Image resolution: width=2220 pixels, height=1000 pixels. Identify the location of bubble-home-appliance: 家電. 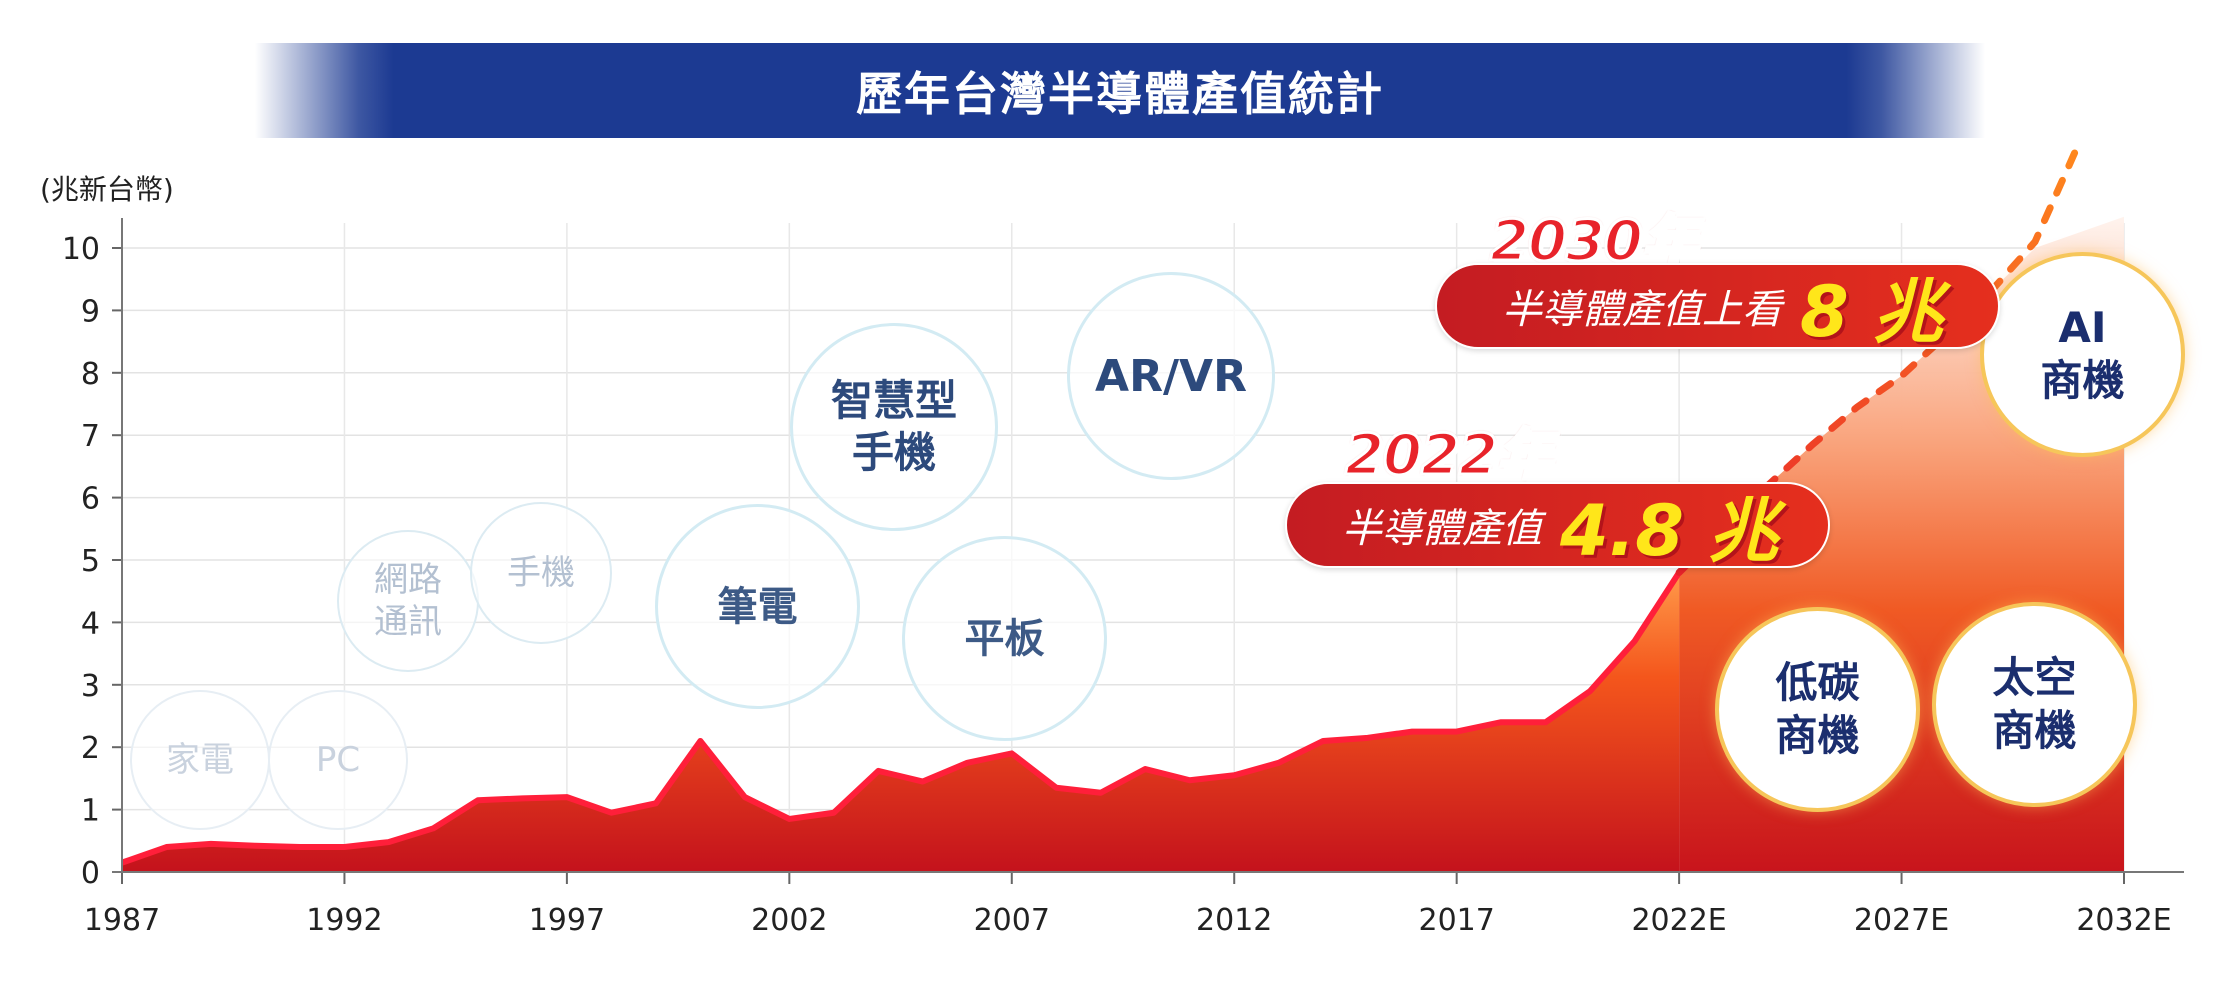
(200, 760).